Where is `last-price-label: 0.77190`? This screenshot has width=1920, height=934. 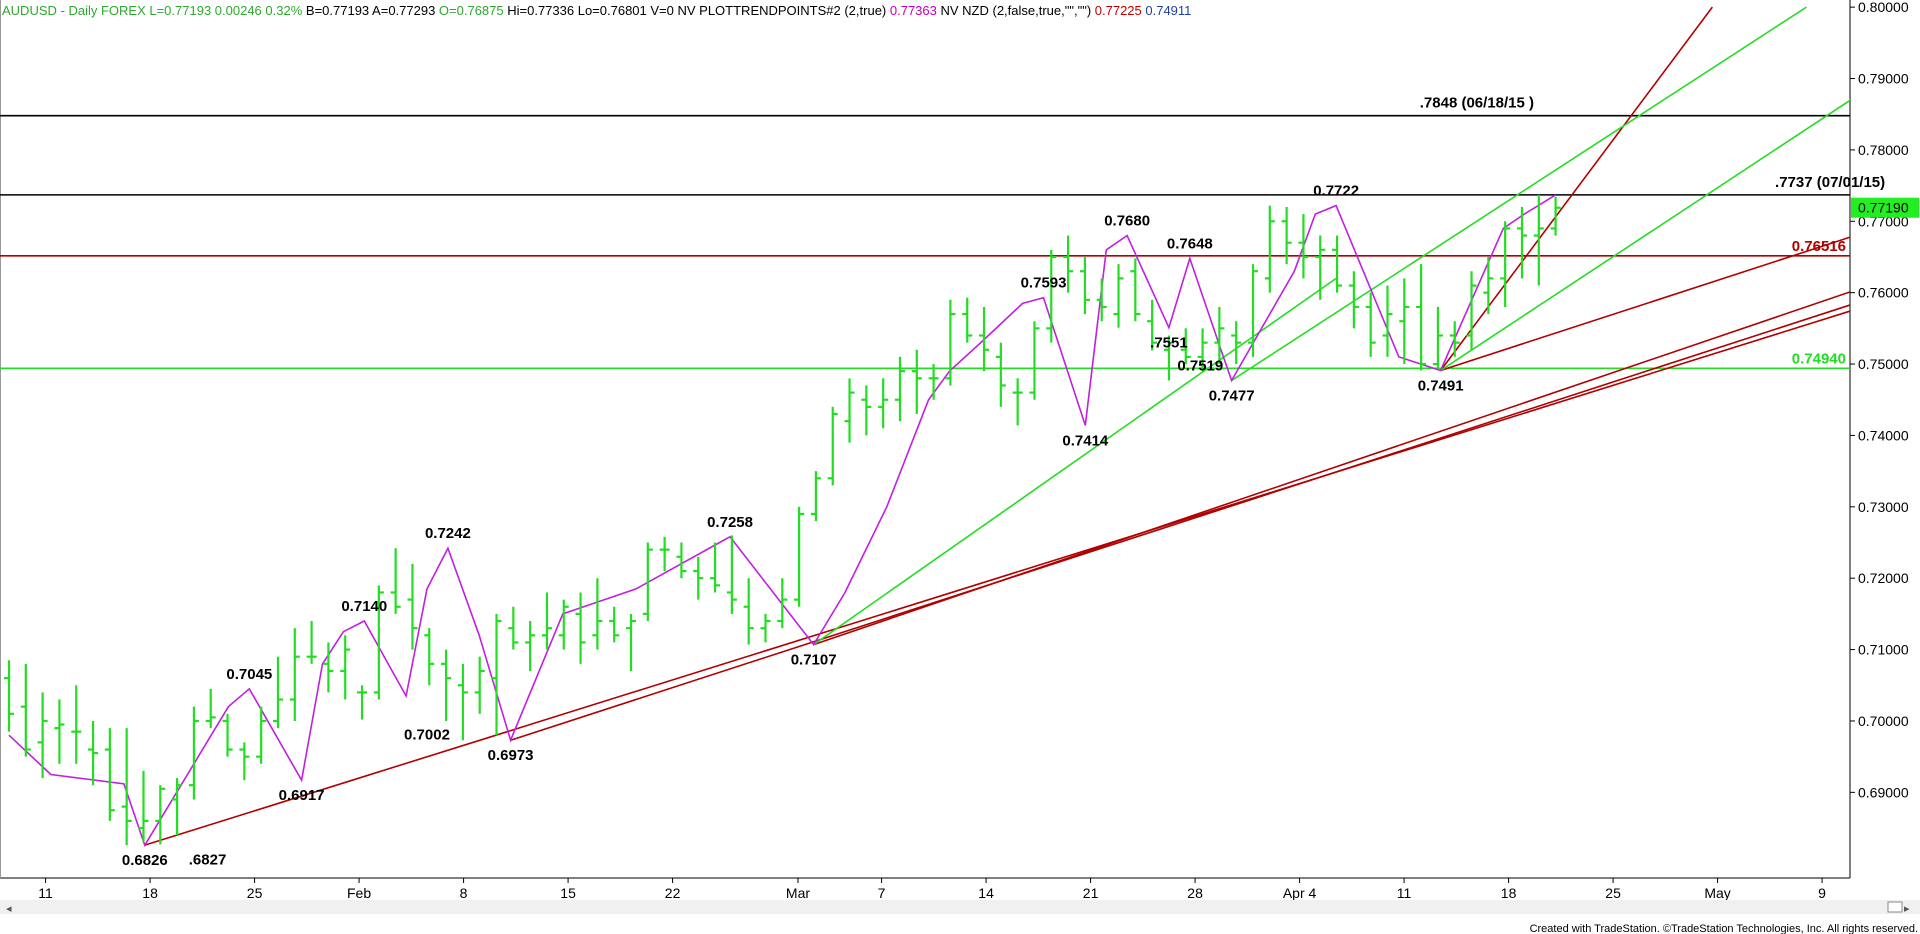 last-price-label: 0.77190 is located at coordinates (1883, 208).